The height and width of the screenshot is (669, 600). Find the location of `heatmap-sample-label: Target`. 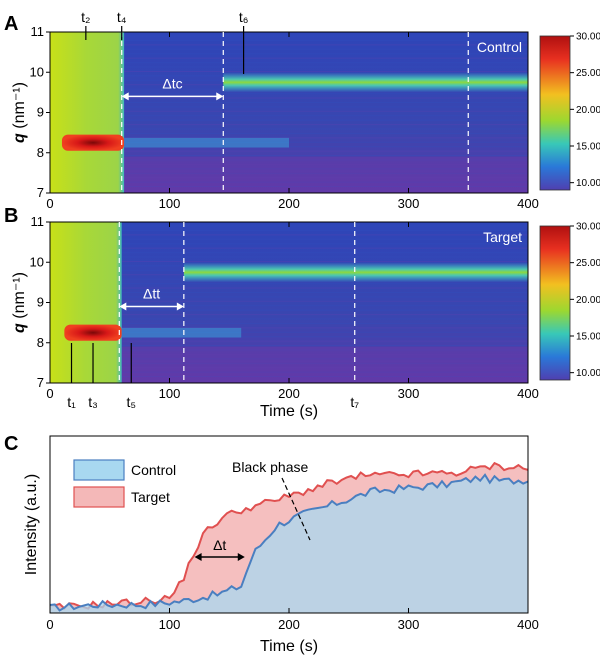

heatmap-sample-label: Target is located at coordinates (502, 237).